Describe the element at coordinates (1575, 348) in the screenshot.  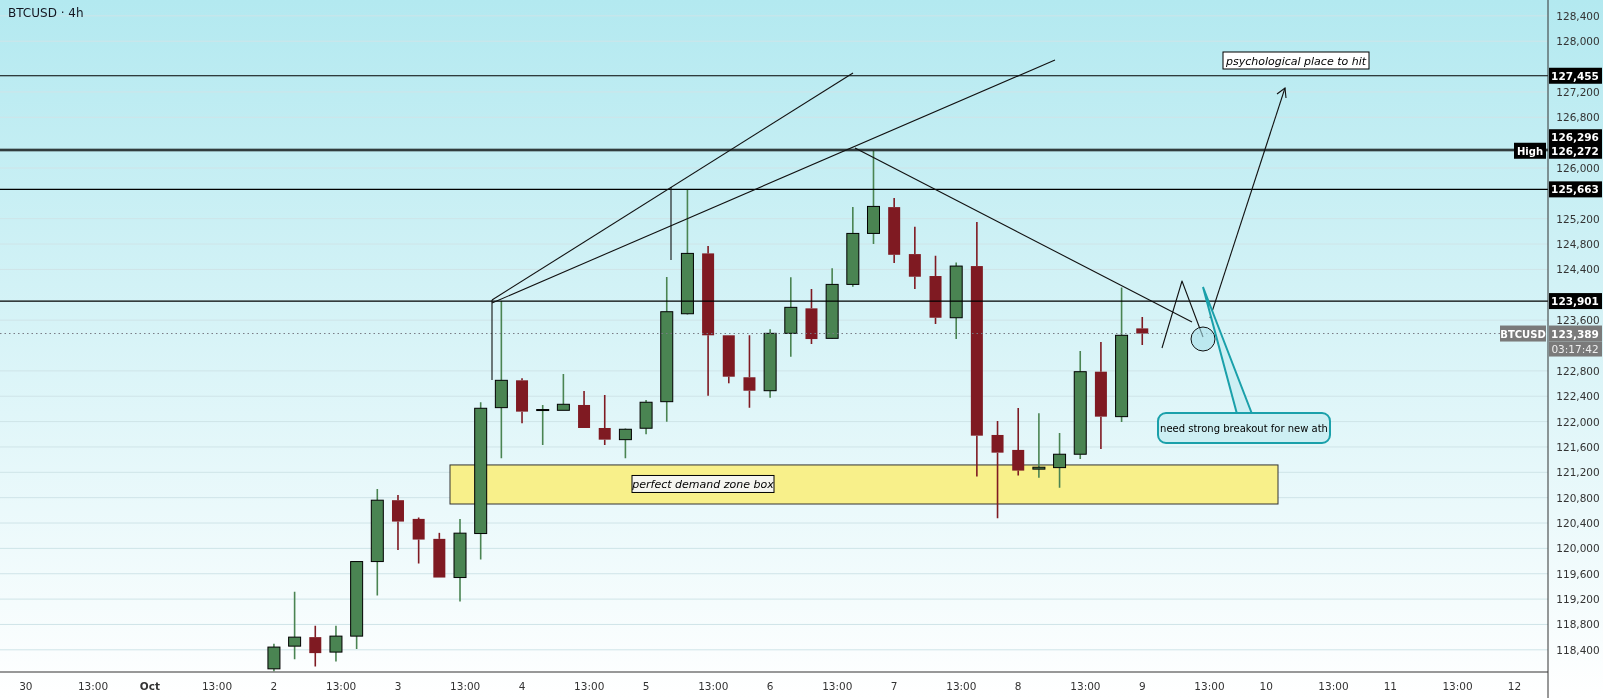
I see `text: 03:17:42` at that location.